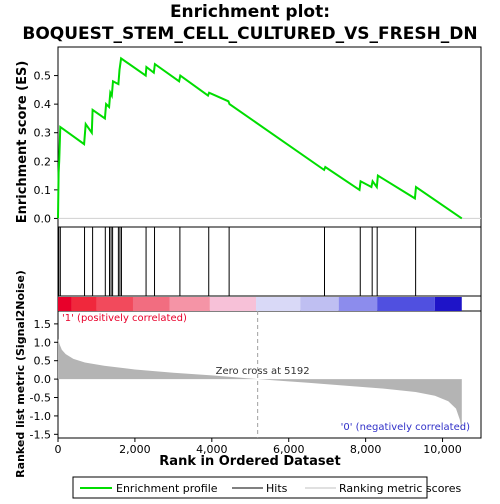 The height and width of the screenshot is (504, 500). Describe the element at coordinates (20, 374) in the screenshot. I see `rank-metric-y-axis-label: Ranked list metric (Signal2Noise)` at that location.